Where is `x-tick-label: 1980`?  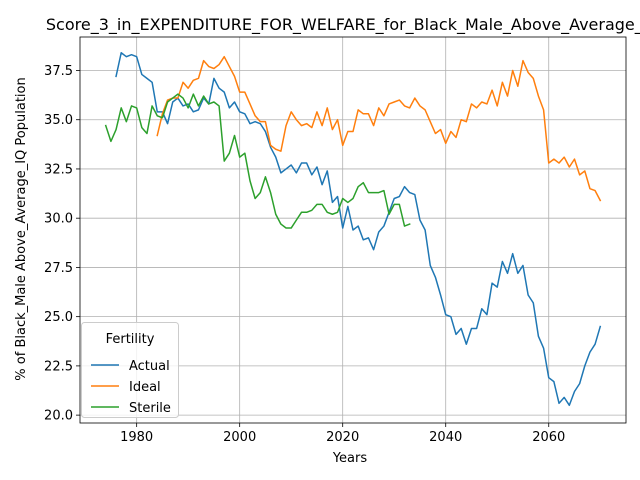
x-tick-label: 1980 is located at coordinates (136, 437).